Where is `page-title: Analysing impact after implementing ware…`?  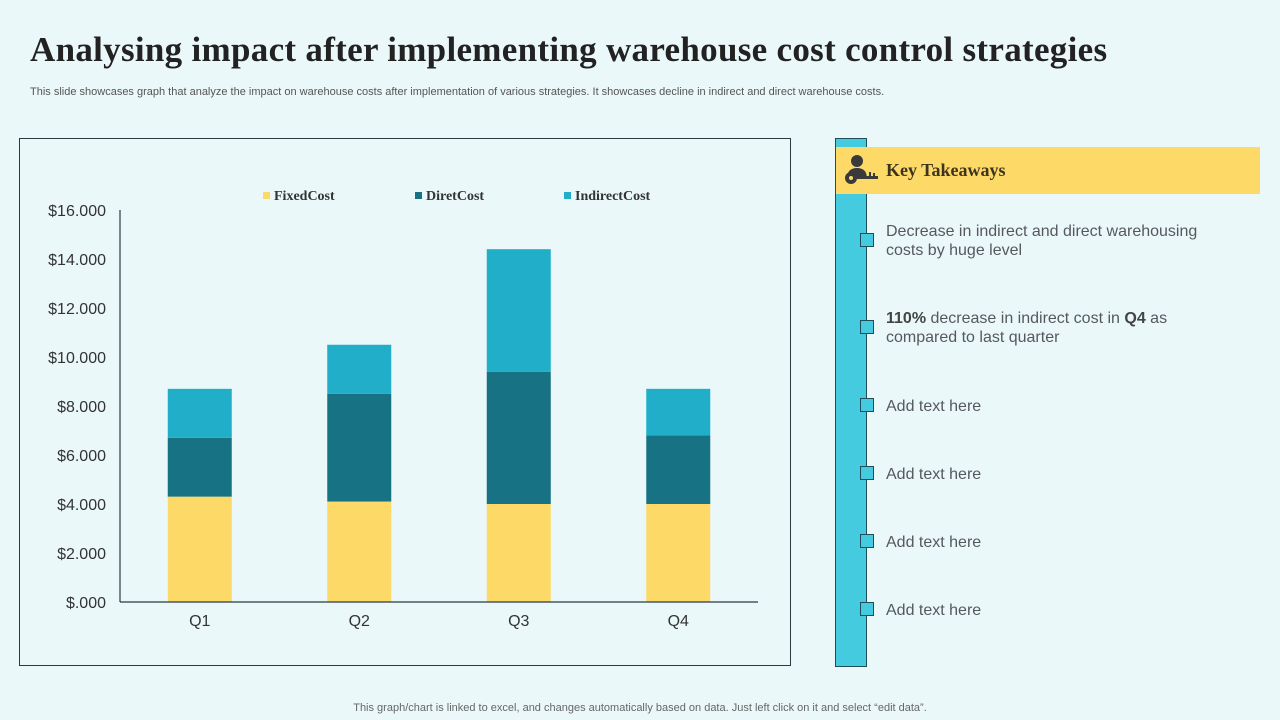
page-title: Analysing impact after implementing ware… is located at coordinates (569, 49).